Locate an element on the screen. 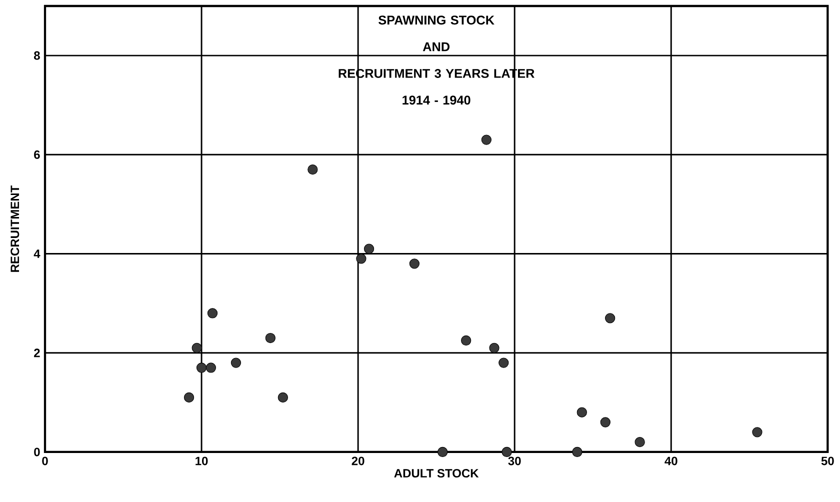 This screenshot has height=502, width=840. y-tick-label: 2 is located at coordinates (37, 353).